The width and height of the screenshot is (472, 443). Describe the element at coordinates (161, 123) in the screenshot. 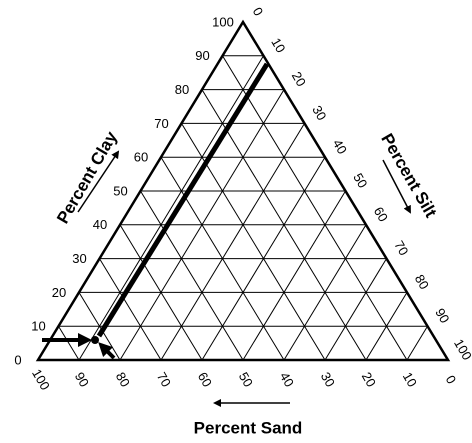

I see `clay-tick-label: 70` at that location.